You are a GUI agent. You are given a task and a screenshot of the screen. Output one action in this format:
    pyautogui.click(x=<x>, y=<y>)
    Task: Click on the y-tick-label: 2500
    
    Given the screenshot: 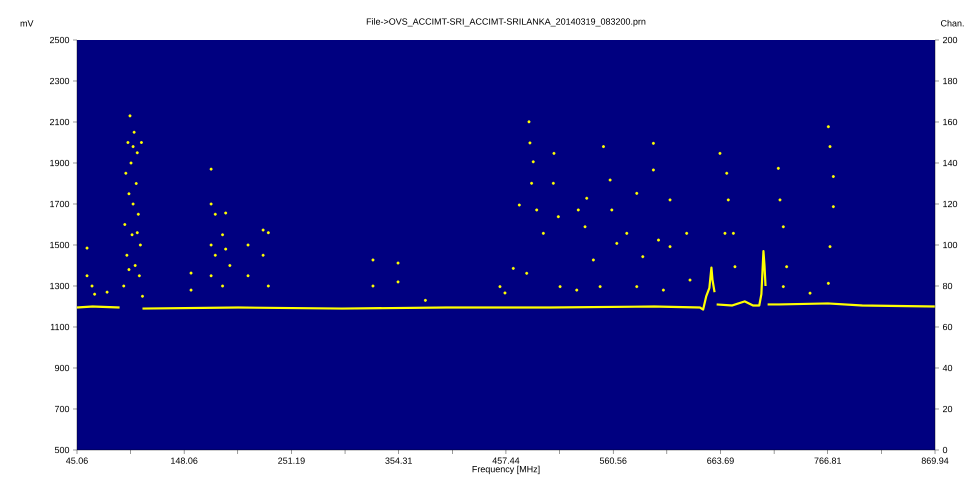 What is the action you would take?
    pyautogui.click(x=60, y=40)
    